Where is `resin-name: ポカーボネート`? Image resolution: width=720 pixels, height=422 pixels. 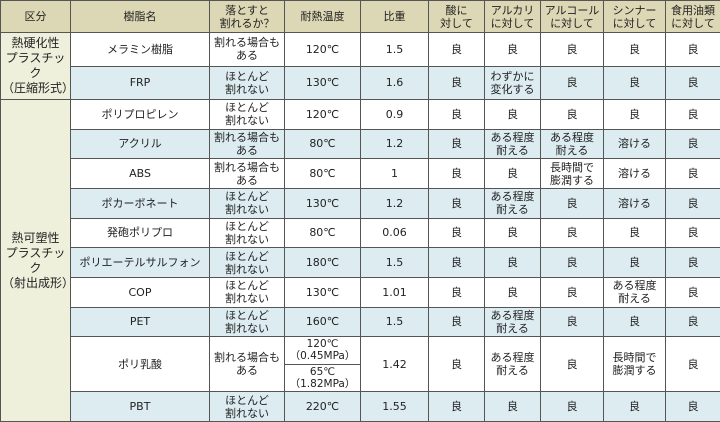 resin-name: ポカーボネート is located at coordinates (140, 203).